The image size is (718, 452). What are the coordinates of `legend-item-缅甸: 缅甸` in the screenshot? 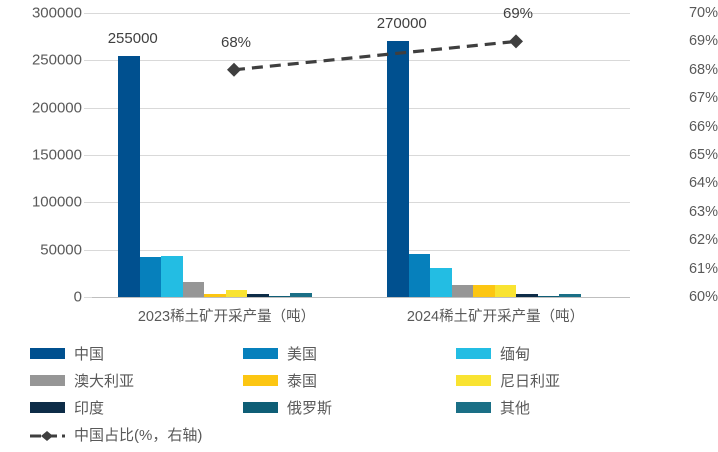 It's located at (562, 353).